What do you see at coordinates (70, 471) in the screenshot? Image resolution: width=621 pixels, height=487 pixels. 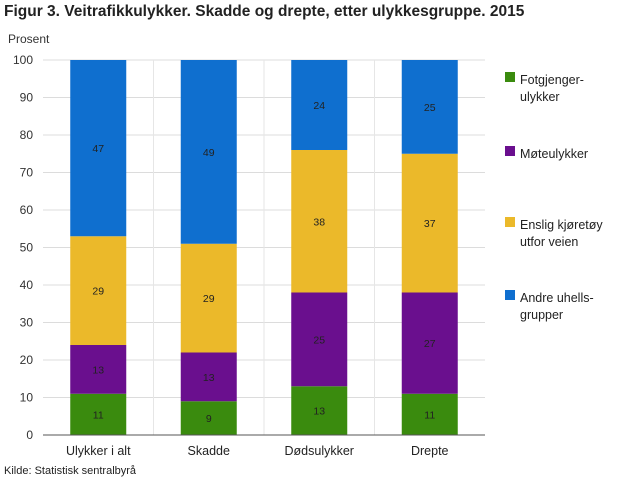 I see `source-note: Kilde: Statistisk sentralbyrå` at bounding box center [70, 471].